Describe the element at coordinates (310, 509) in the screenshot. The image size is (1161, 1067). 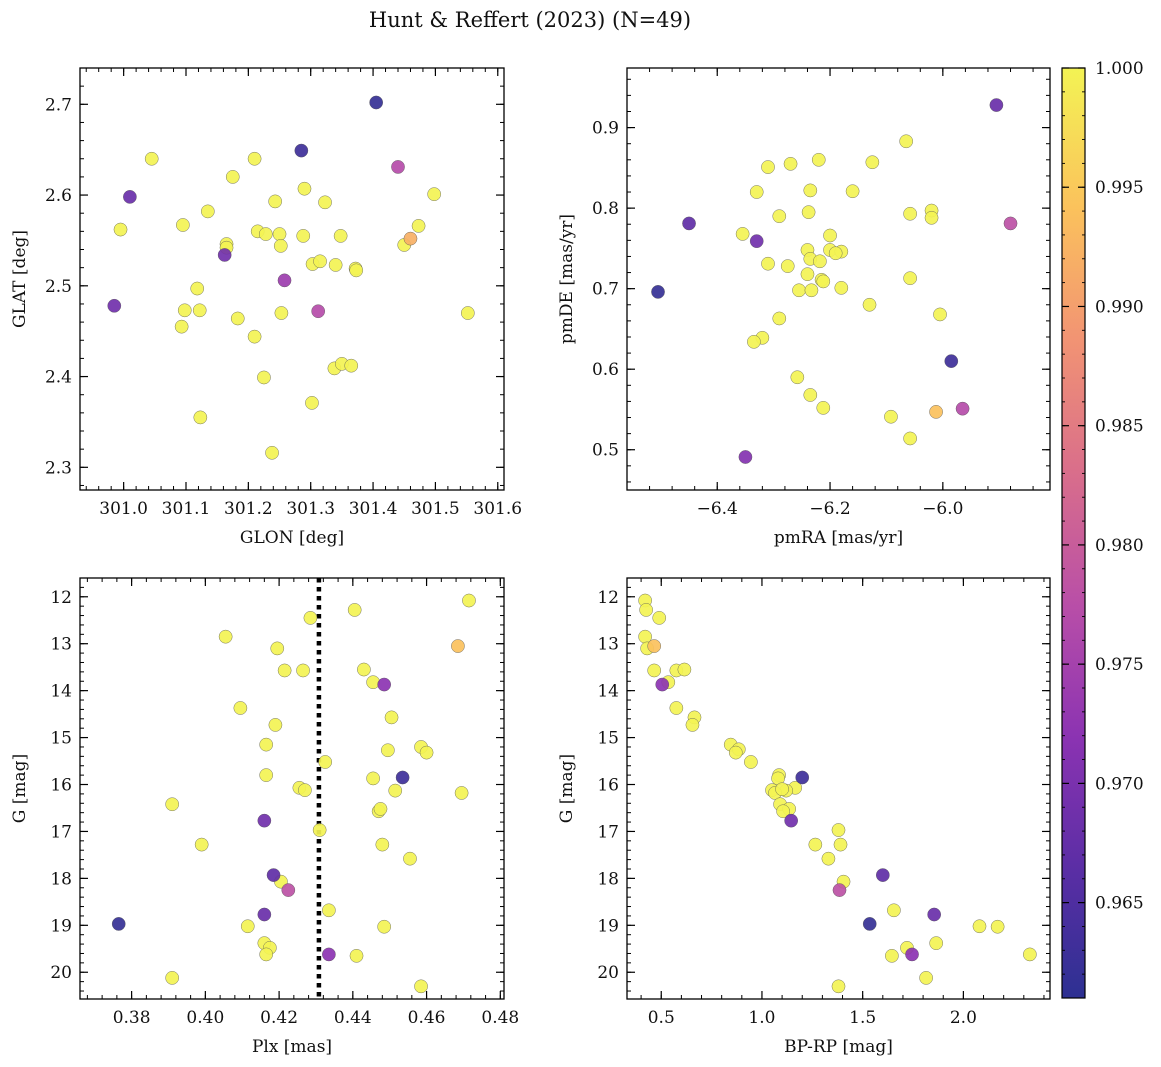
I see `x-tick-label: 301.3` at that location.